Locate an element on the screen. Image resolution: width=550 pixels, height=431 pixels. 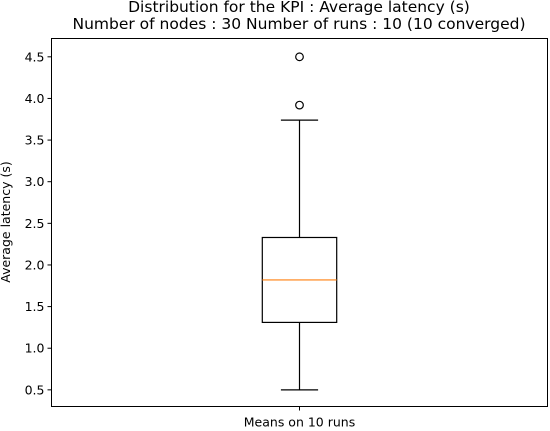
y-axis-label: Average latency (s) is located at coordinates (6, 221).